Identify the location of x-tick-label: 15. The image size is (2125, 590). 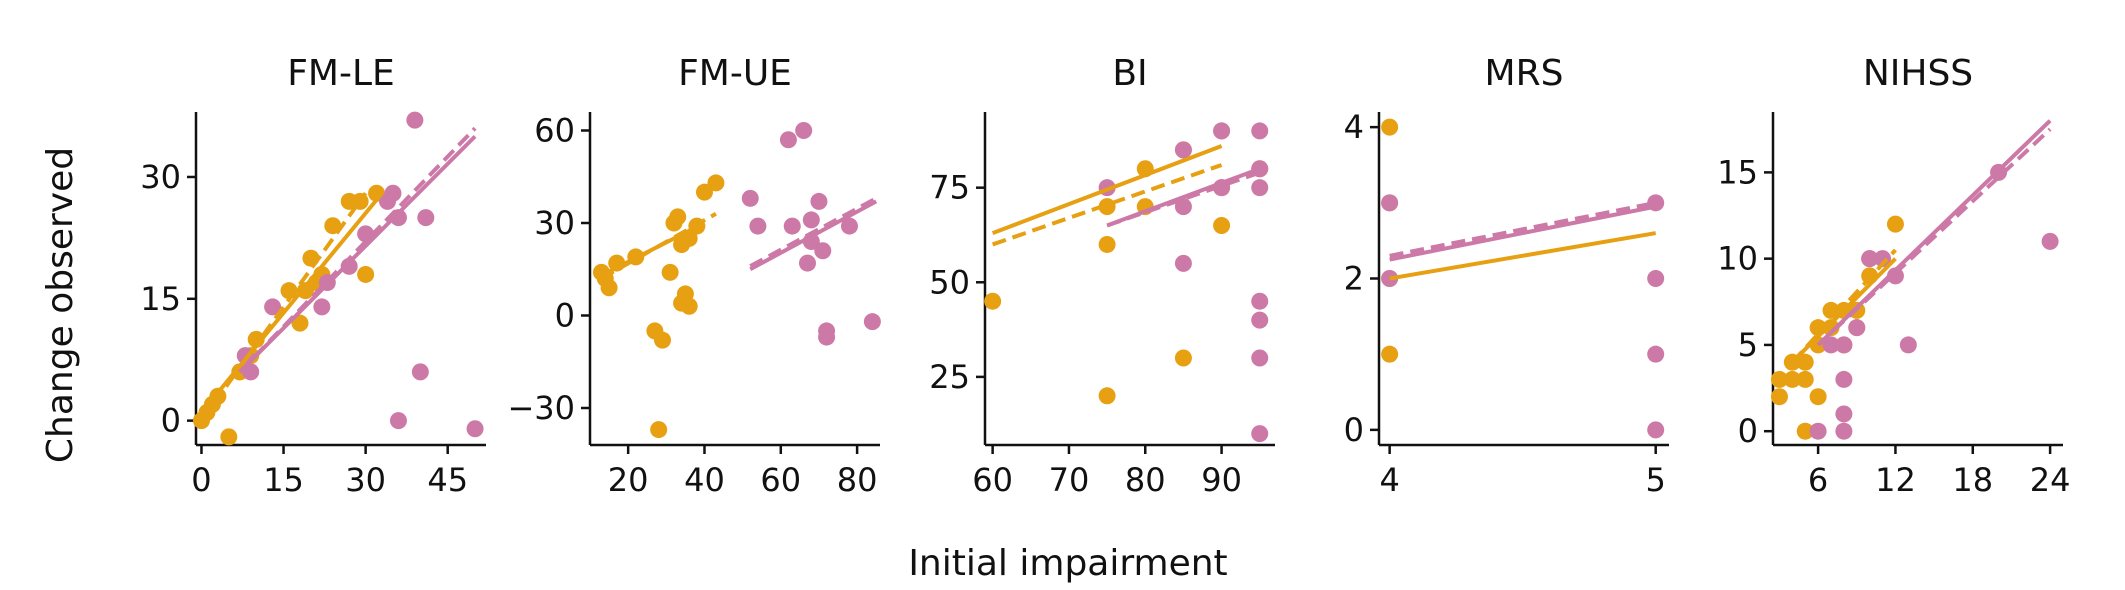
(283, 480).